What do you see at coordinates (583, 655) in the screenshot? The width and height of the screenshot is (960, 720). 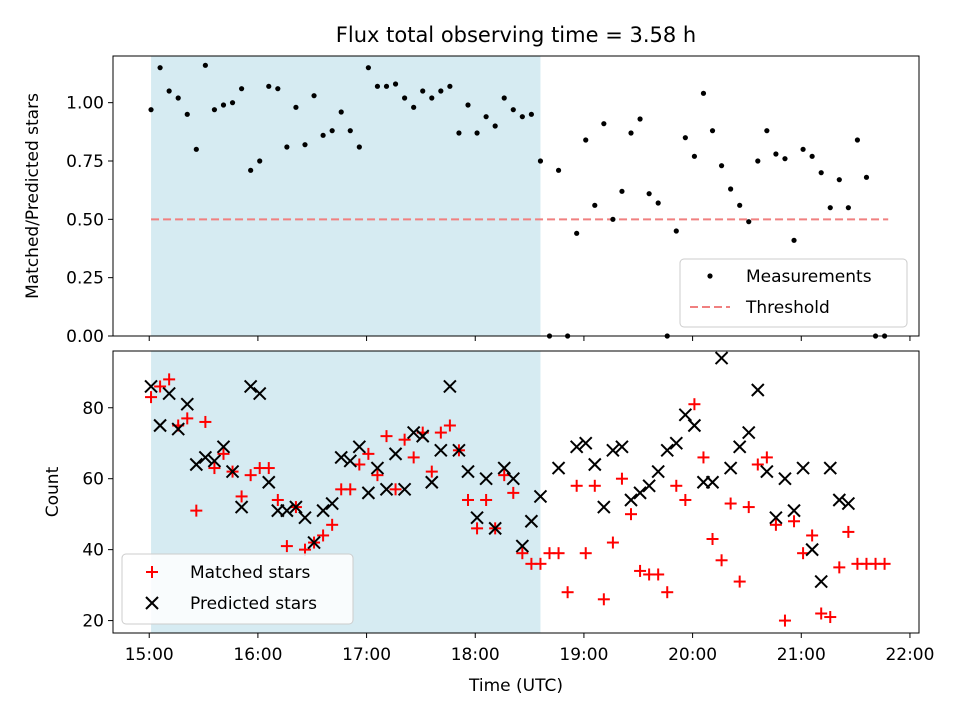 I see `xtick-label-4: 19:00` at bounding box center [583, 655].